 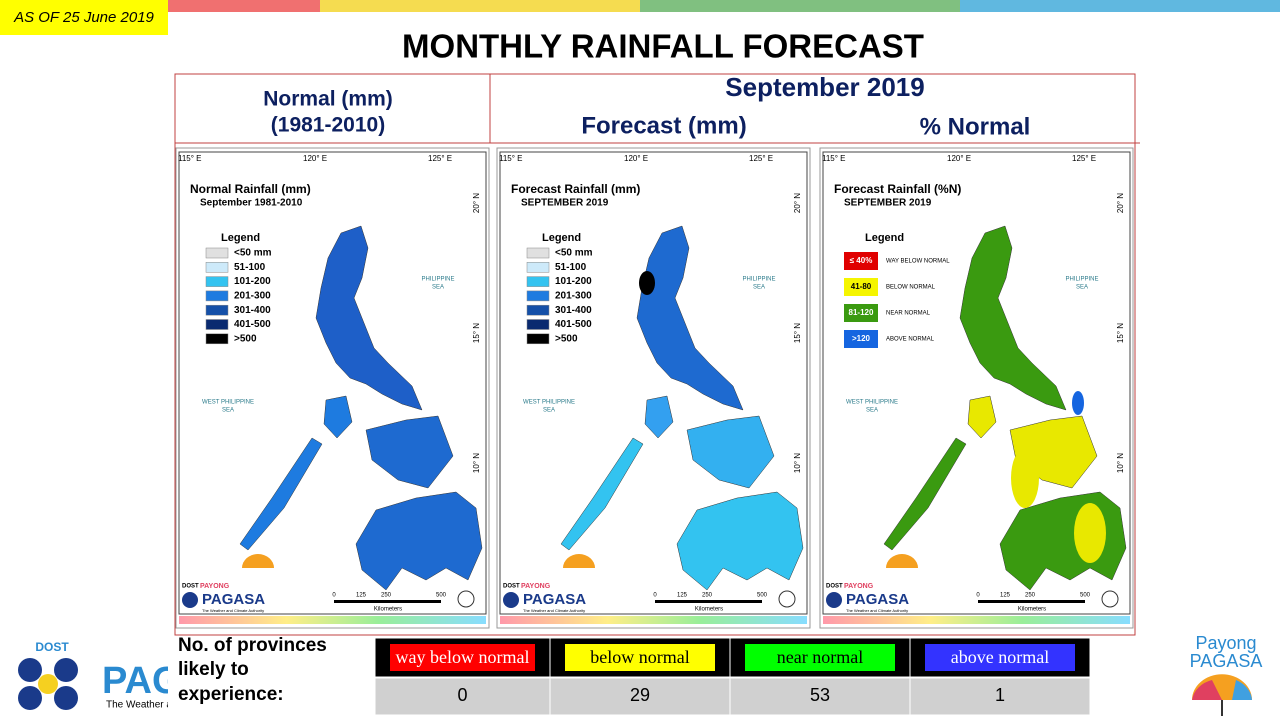 What do you see at coordinates (911, 288) in the screenshot?
I see `legend-desc: BELOW NORMAL` at bounding box center [911, 288].